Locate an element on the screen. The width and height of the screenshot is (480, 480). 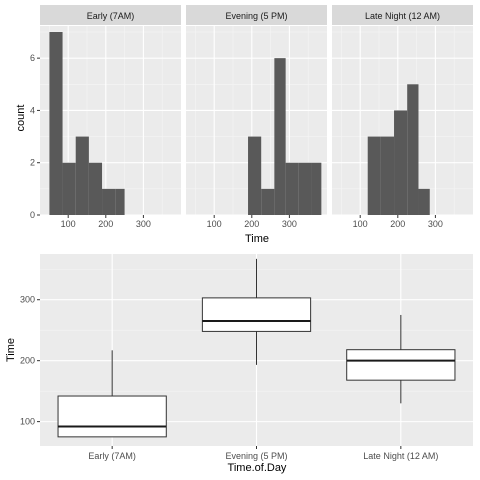
facet-strip-label: Evening (5 PM) is located at coordinates (256, 16).